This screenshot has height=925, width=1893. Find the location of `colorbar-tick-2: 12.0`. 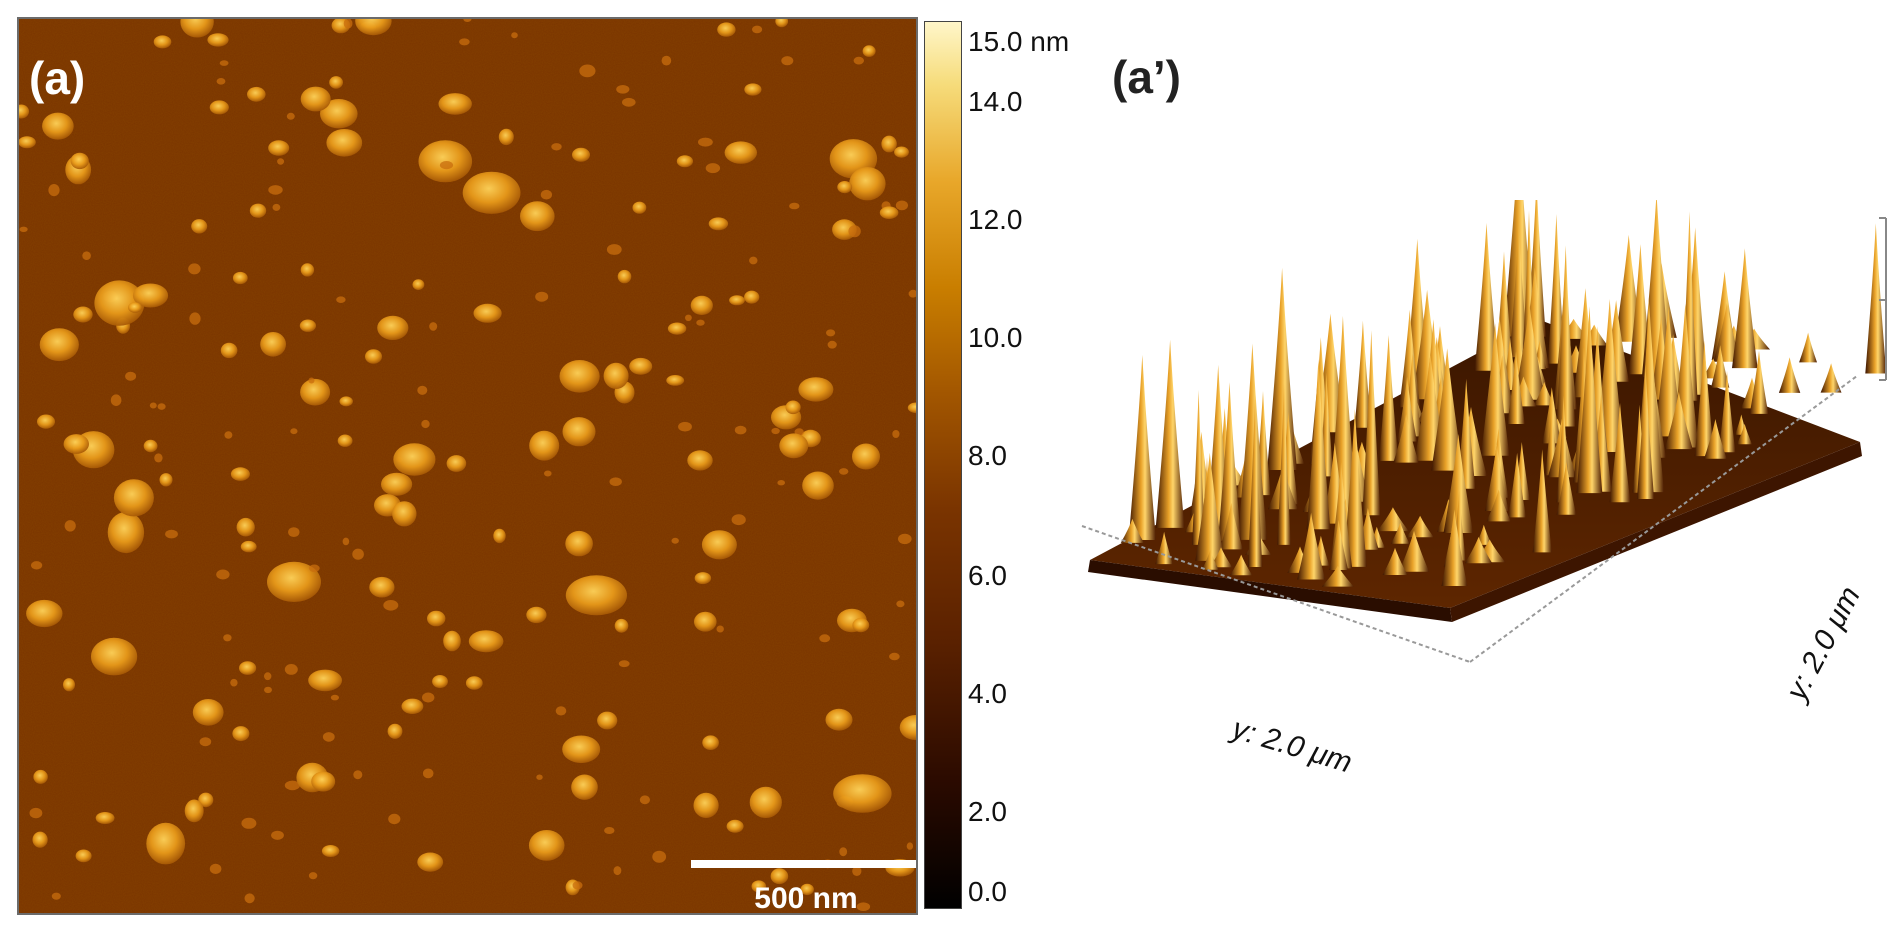

colorbar-tick-2: 12.0 is located at coordinates (995, 219).